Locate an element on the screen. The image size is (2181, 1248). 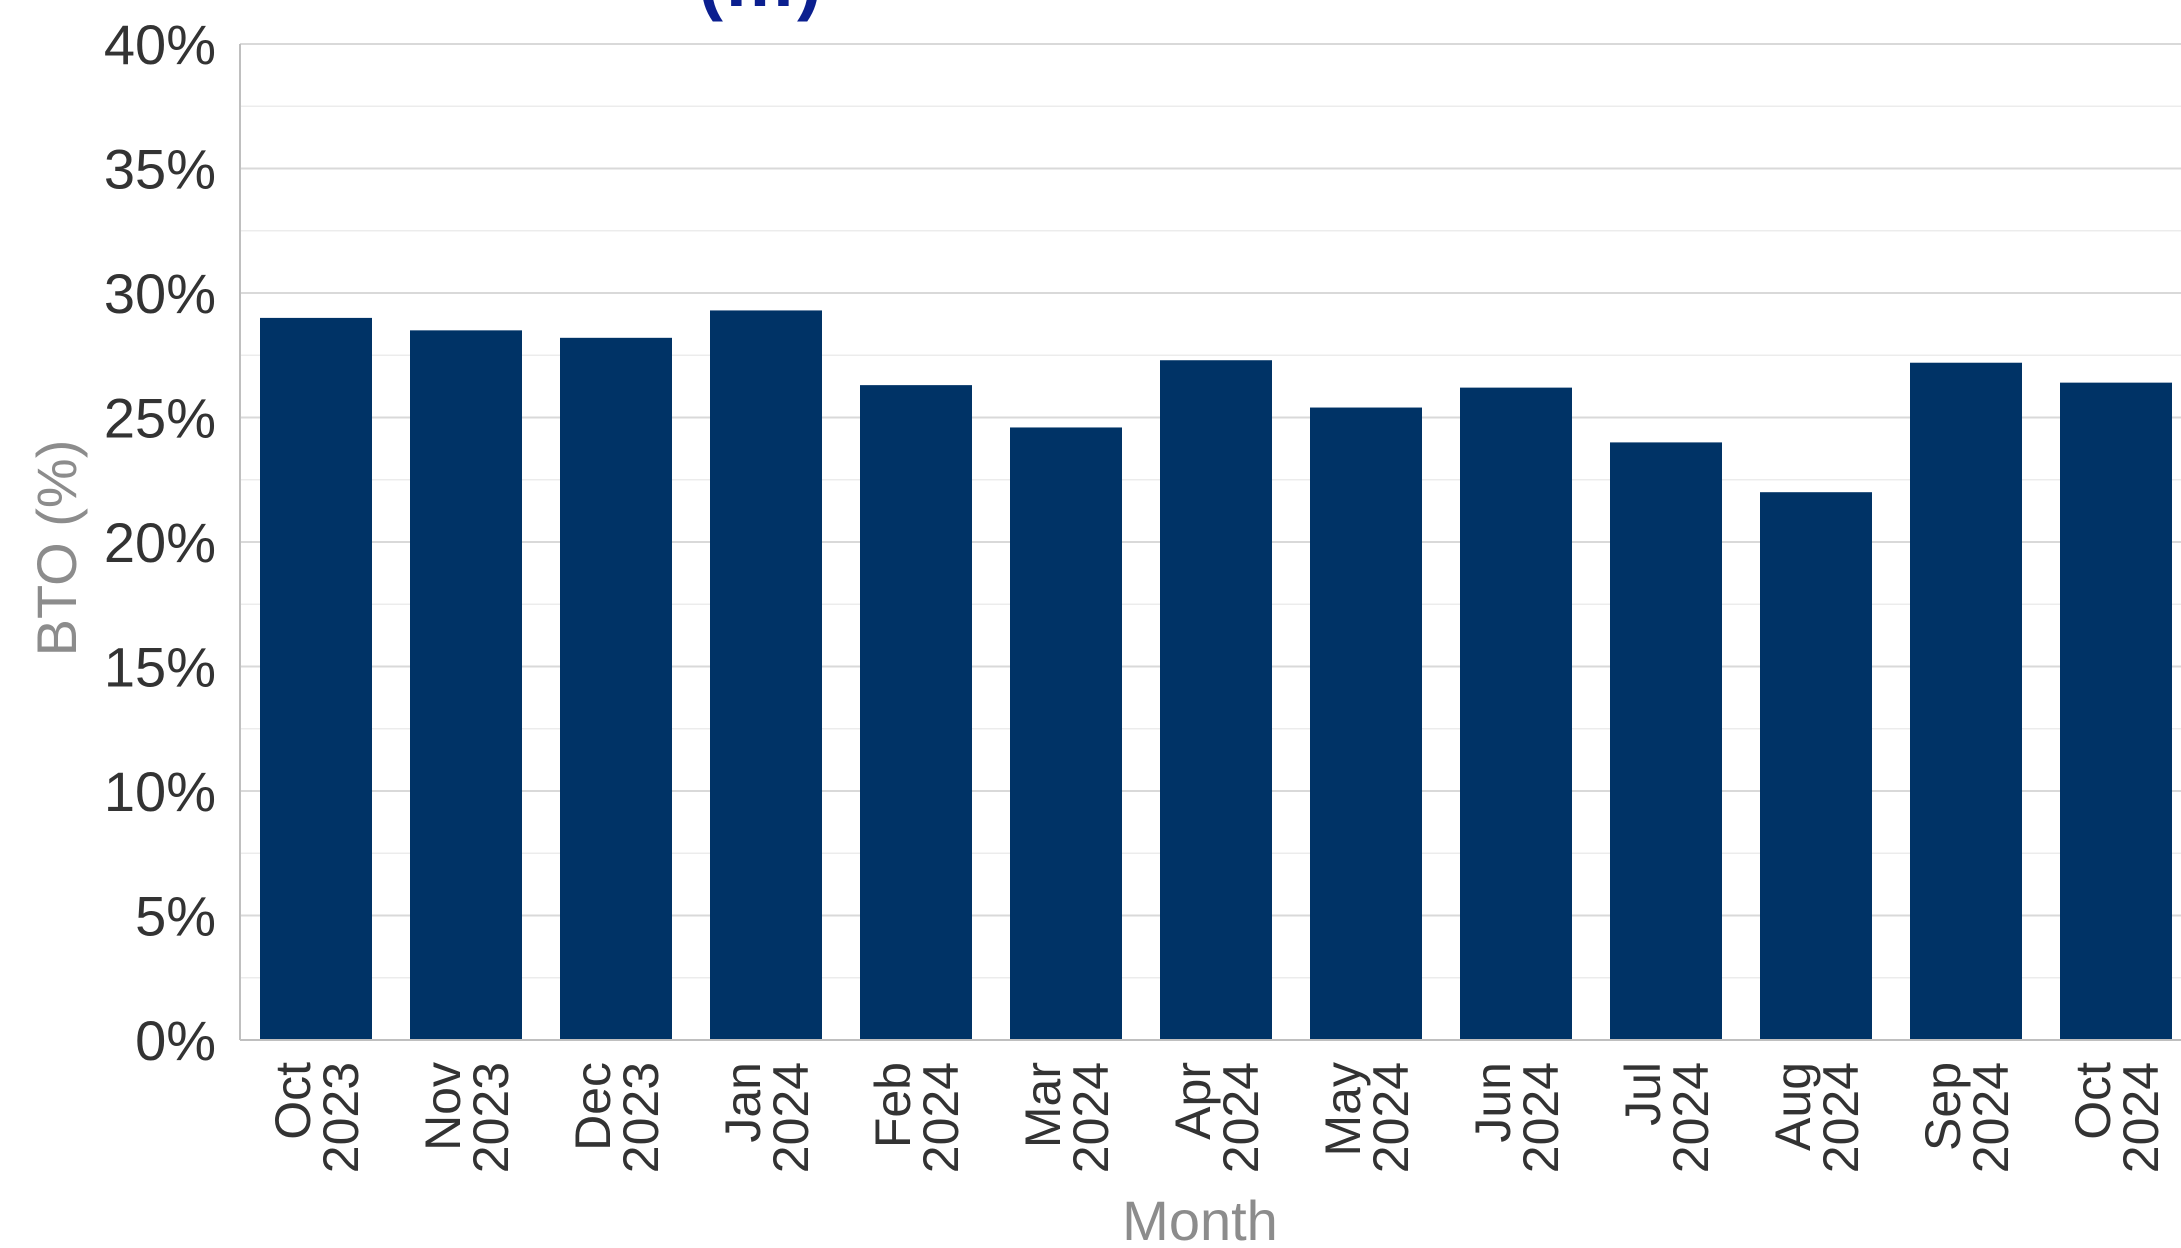
x-tick-month: Apr is located at coordinates (1193, 1101).